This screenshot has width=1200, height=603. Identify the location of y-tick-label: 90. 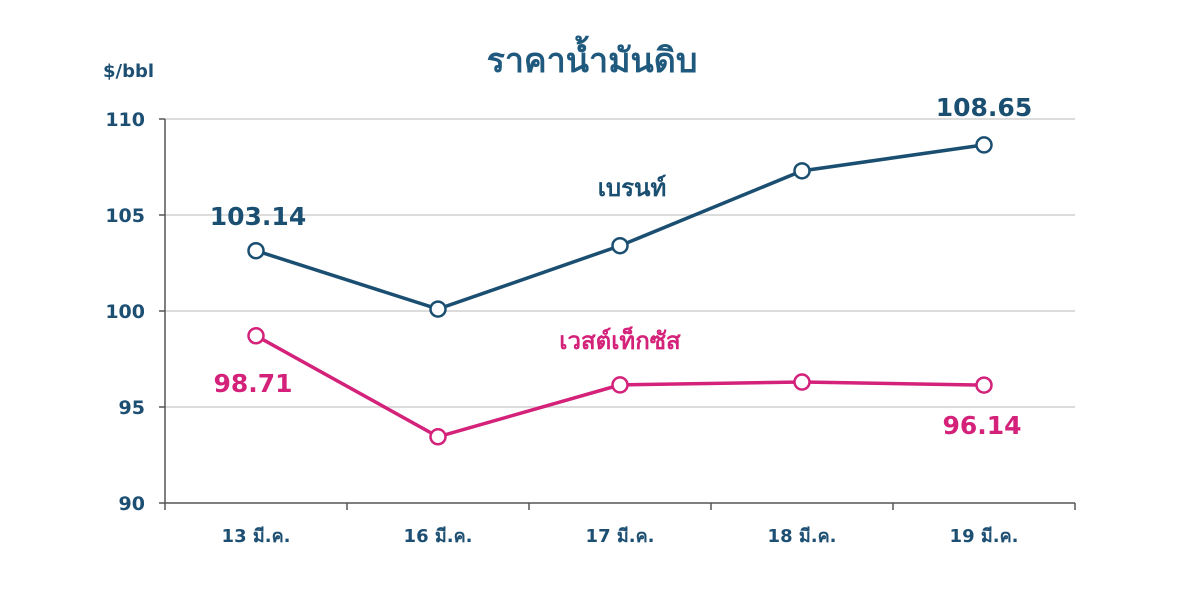
(132, 504).